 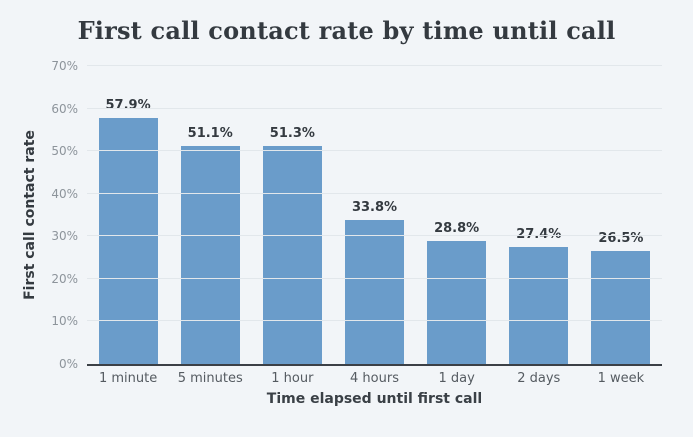 I want to click on x-tick-label: 2 days, so click(x=539, y=378).